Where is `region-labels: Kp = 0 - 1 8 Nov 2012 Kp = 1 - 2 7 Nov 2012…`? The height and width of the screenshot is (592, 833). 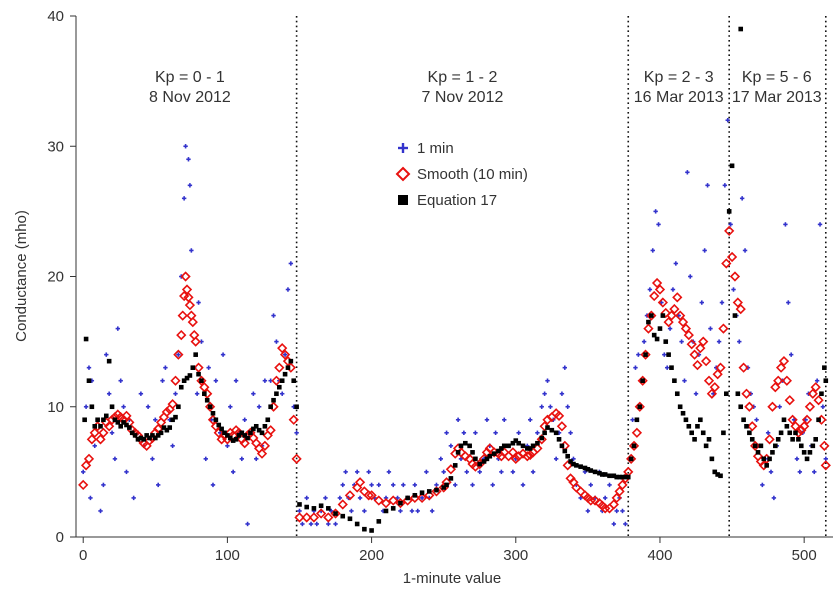 region-labels: Kp = 0 - 1 8 Nov 2012 Kp = 1 - 2 7 Nov 2012… is located at coordinates (485, 87).